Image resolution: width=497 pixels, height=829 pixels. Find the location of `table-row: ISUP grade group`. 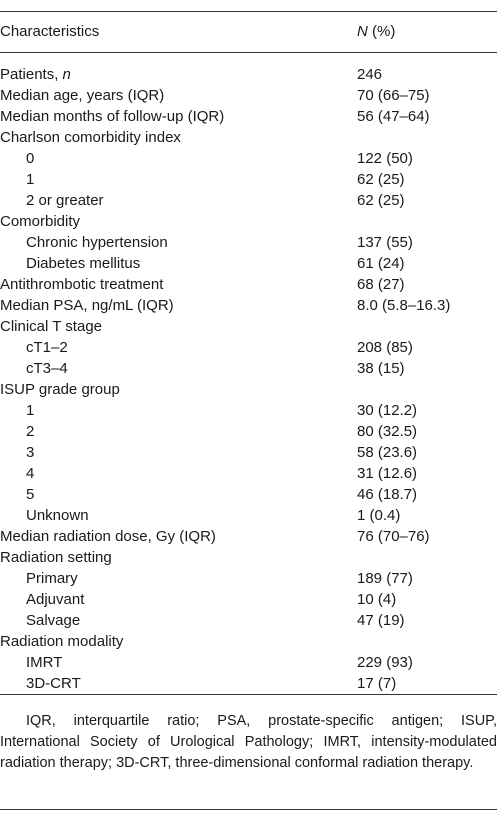

table-row: ISUP grade group is located at coordinates (248, 389).